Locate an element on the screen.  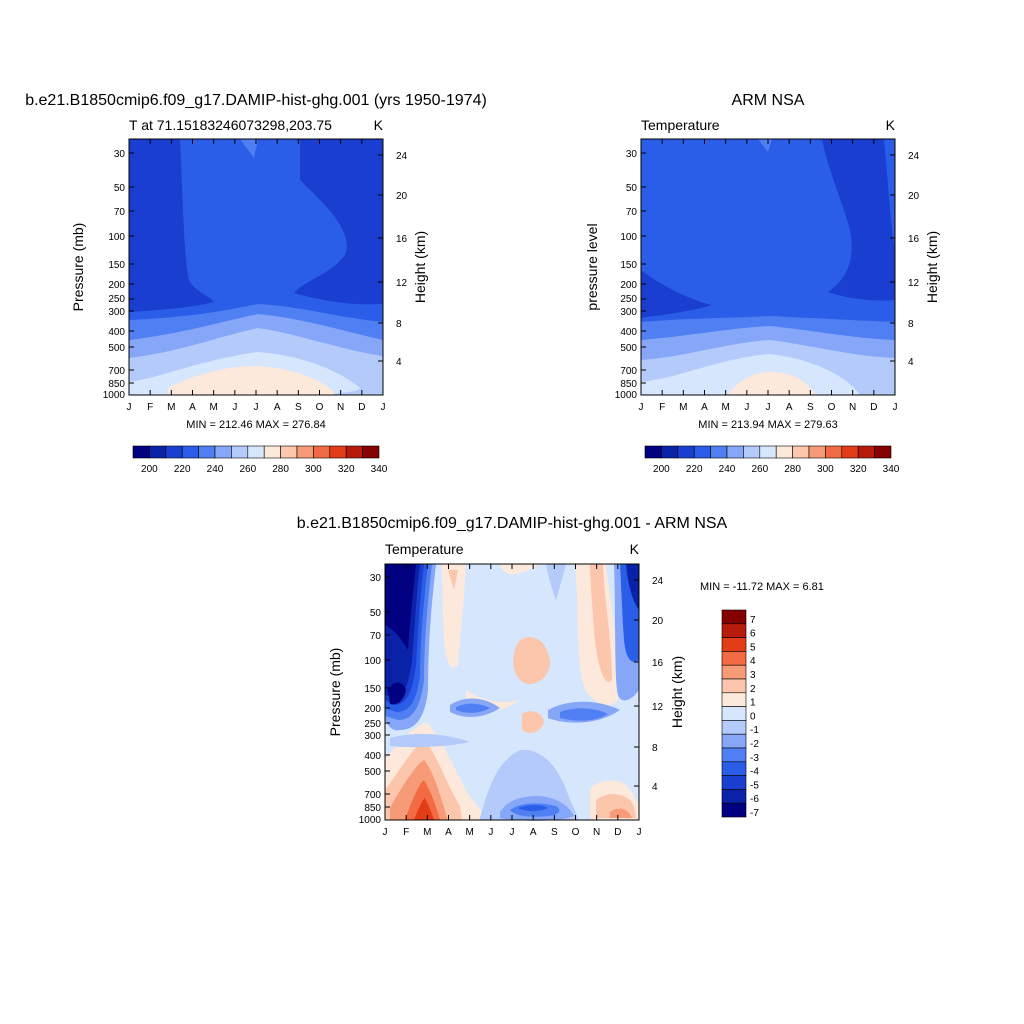
diff-colorbar-label: 7 is located at coordinates (753, 620).